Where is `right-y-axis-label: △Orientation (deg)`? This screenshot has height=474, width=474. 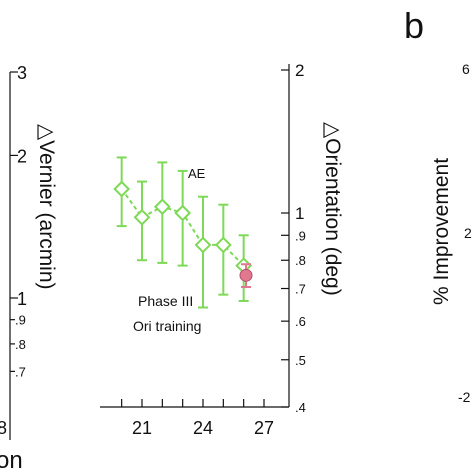 right-y-axis-label: △Orientation (deg) is located at coordinates (332, 209).